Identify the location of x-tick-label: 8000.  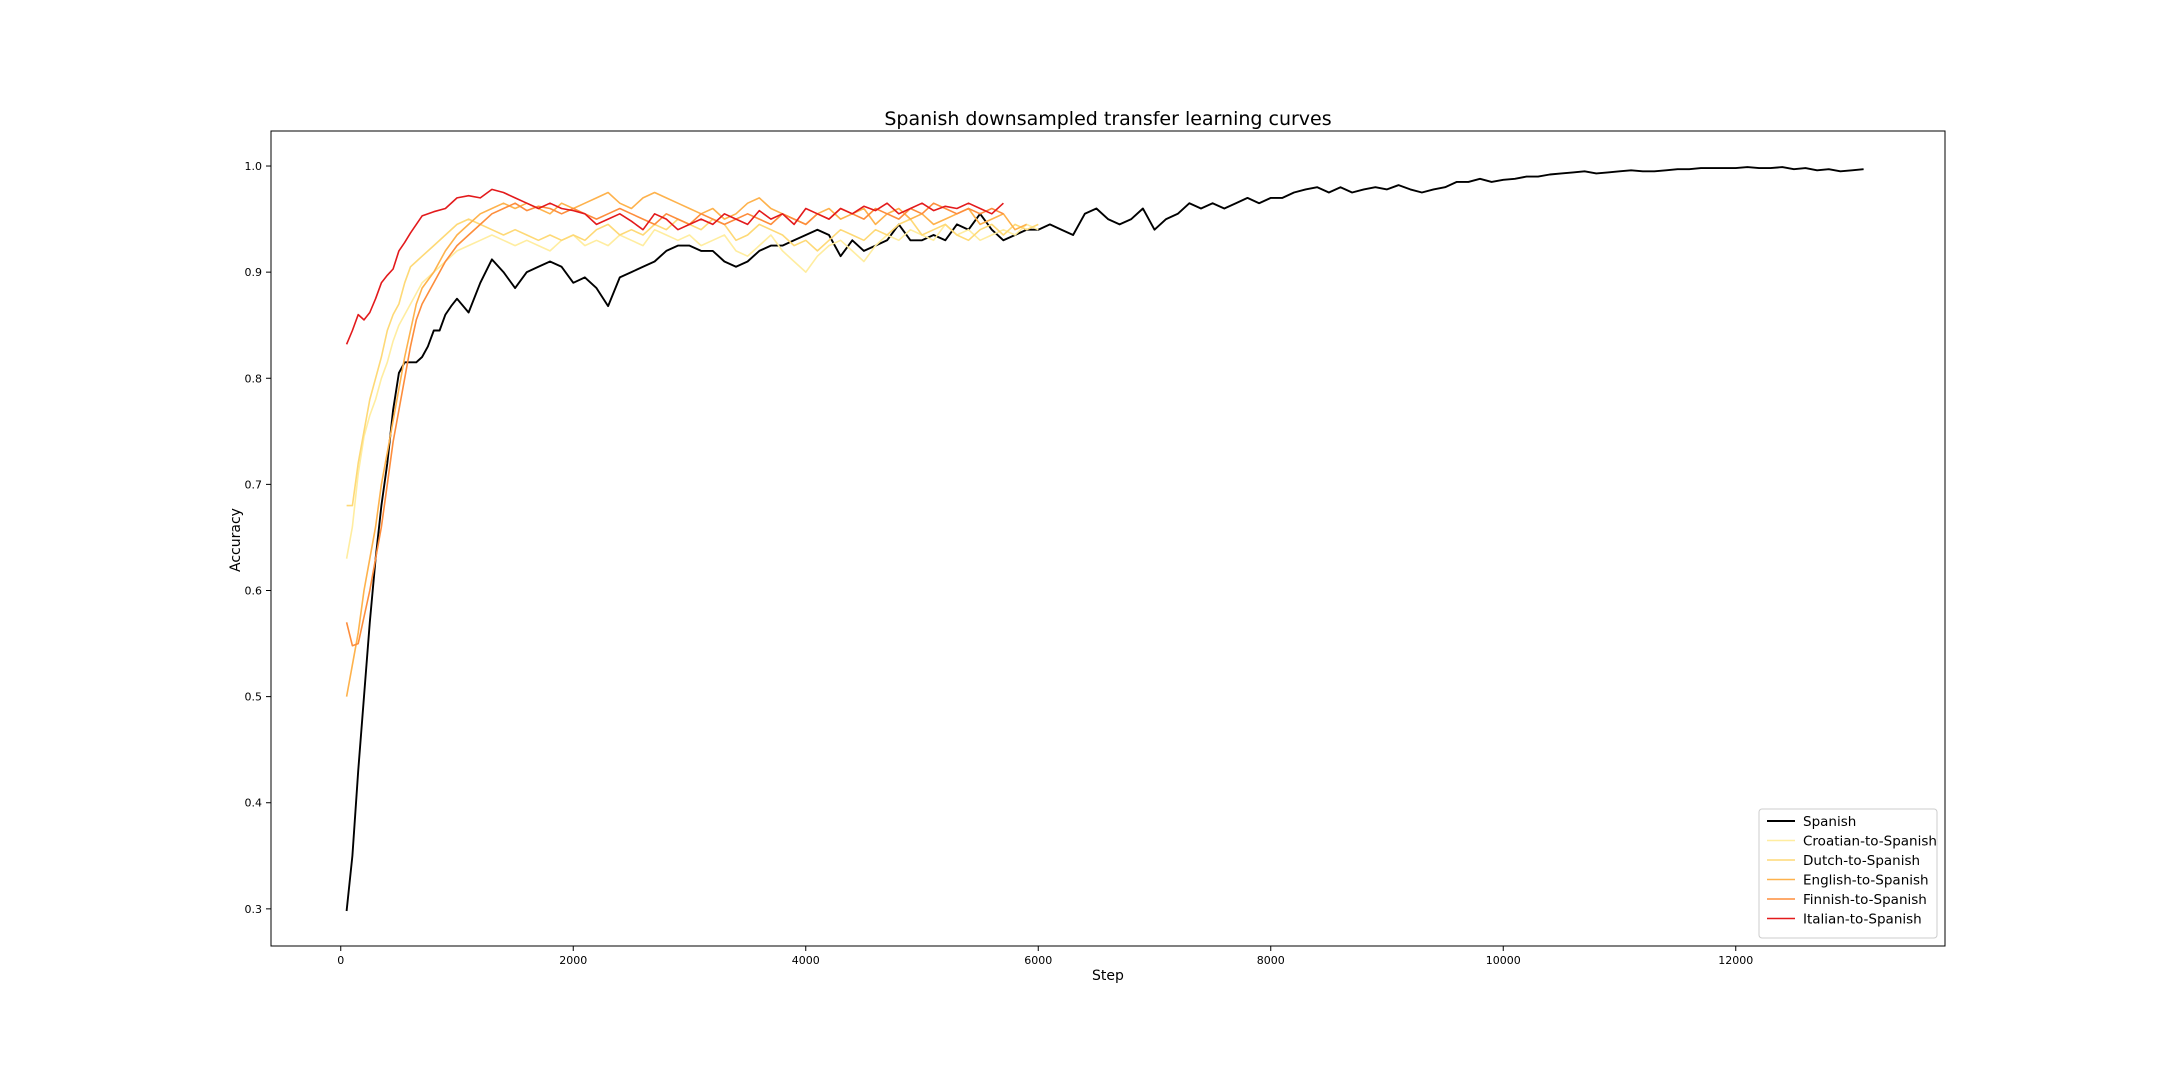
(1271, 960).